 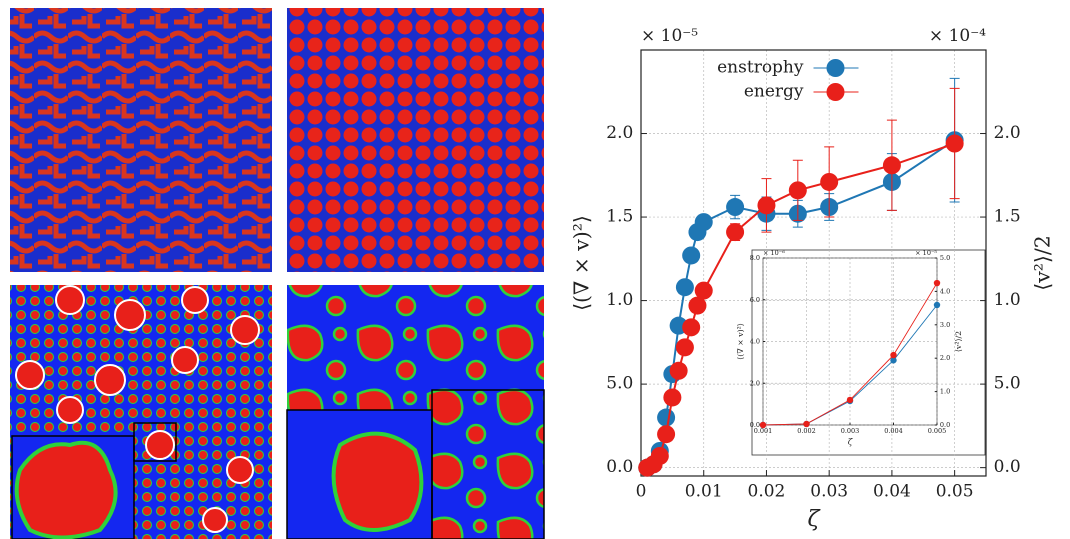 What do you see at coordinates (957, 36) in the screenshot?
I see `y2-multiplier: × 10⁻⁴` at bounding box center [957, 36].